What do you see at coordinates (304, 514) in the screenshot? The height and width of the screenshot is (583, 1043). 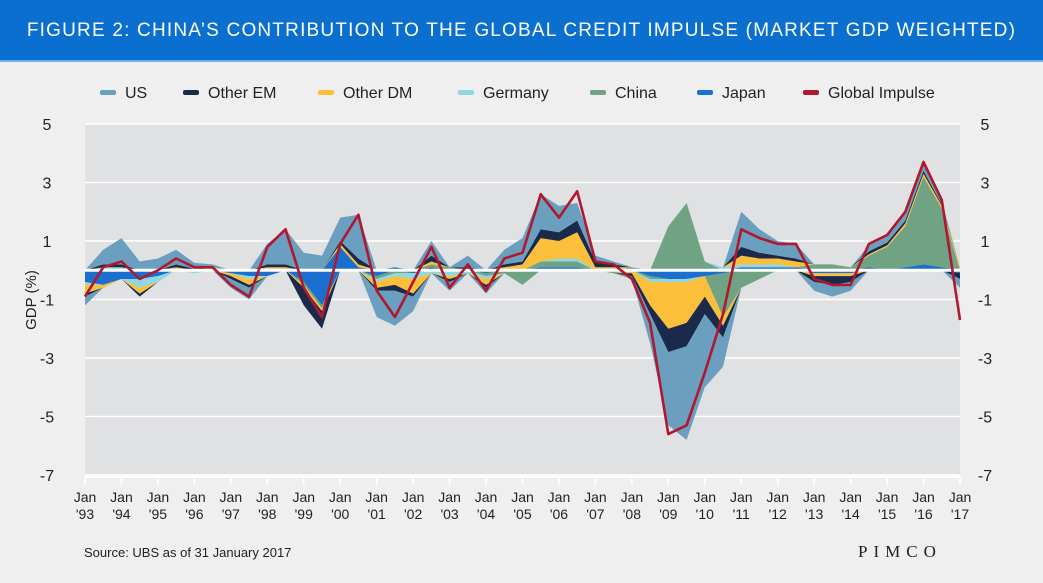 I see `x-tick-label: '99` at bounding box center [304, 514].